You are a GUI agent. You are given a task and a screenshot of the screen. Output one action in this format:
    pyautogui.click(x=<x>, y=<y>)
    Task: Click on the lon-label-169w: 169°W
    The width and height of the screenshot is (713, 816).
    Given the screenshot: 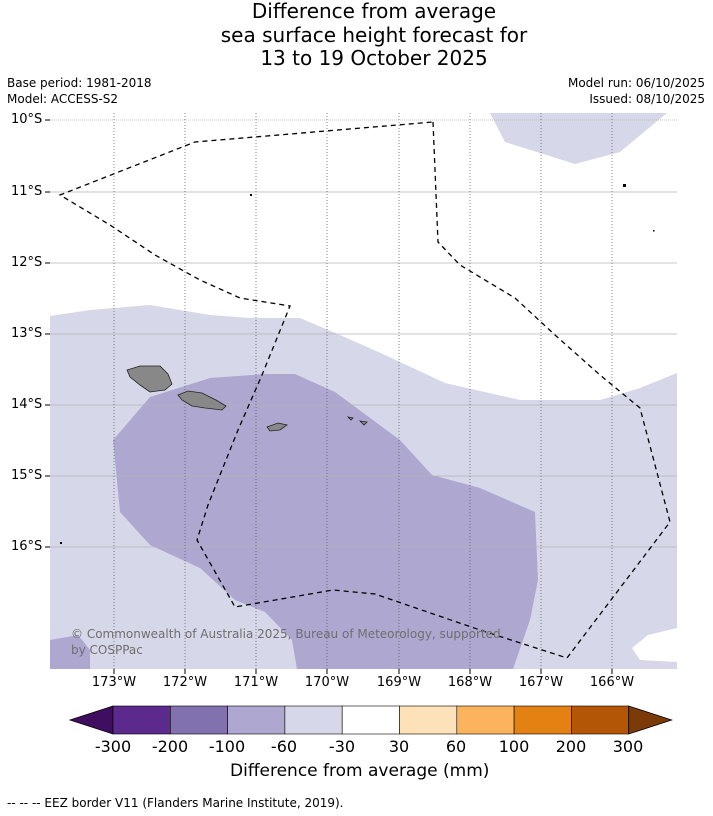 What is the action you would take?
    pyautogui.click(x=399, y=682)
    